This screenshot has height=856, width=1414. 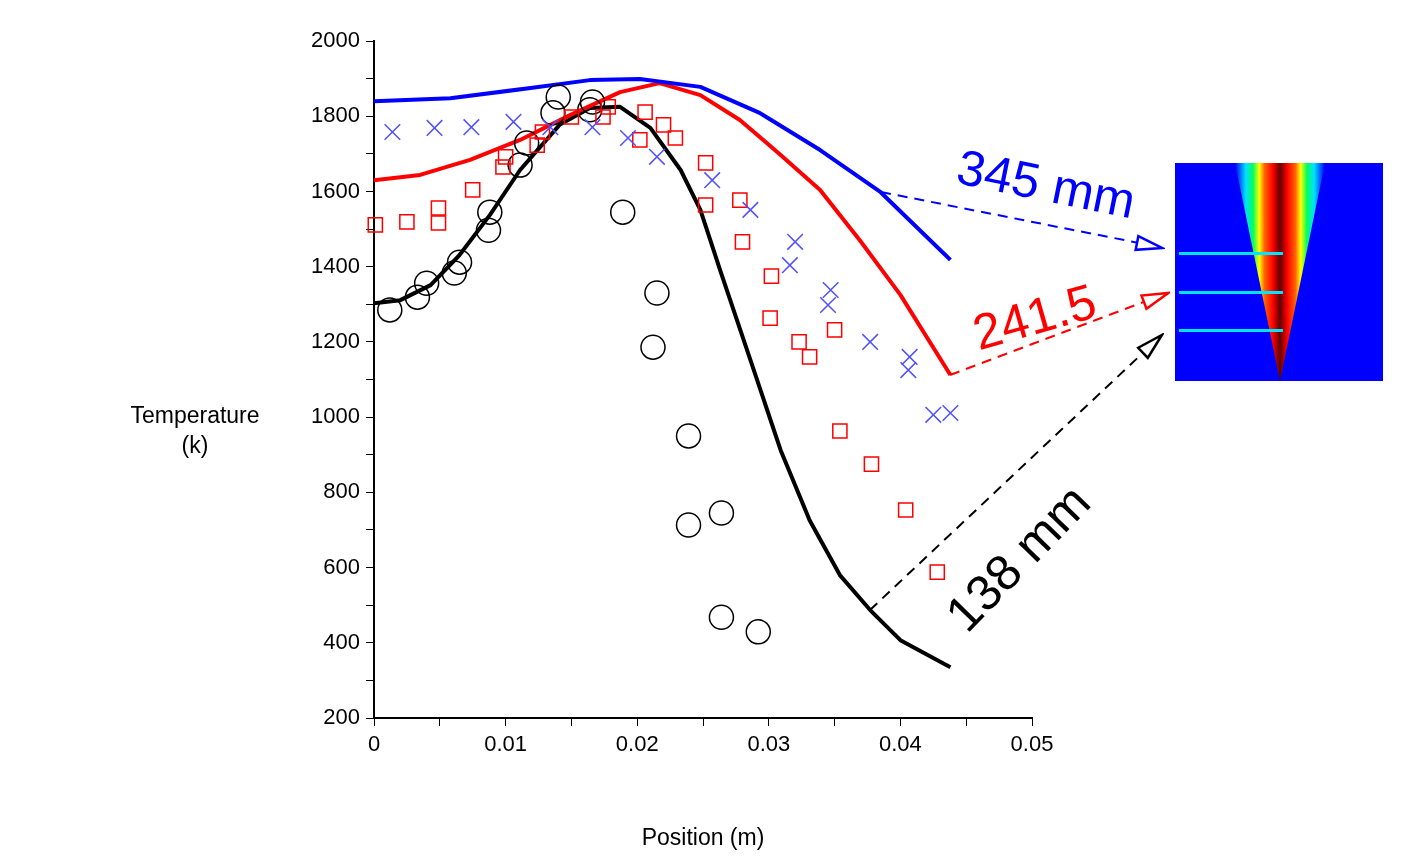 I want to click on x-axis-title: Position (m), so click(x=703, y=836).